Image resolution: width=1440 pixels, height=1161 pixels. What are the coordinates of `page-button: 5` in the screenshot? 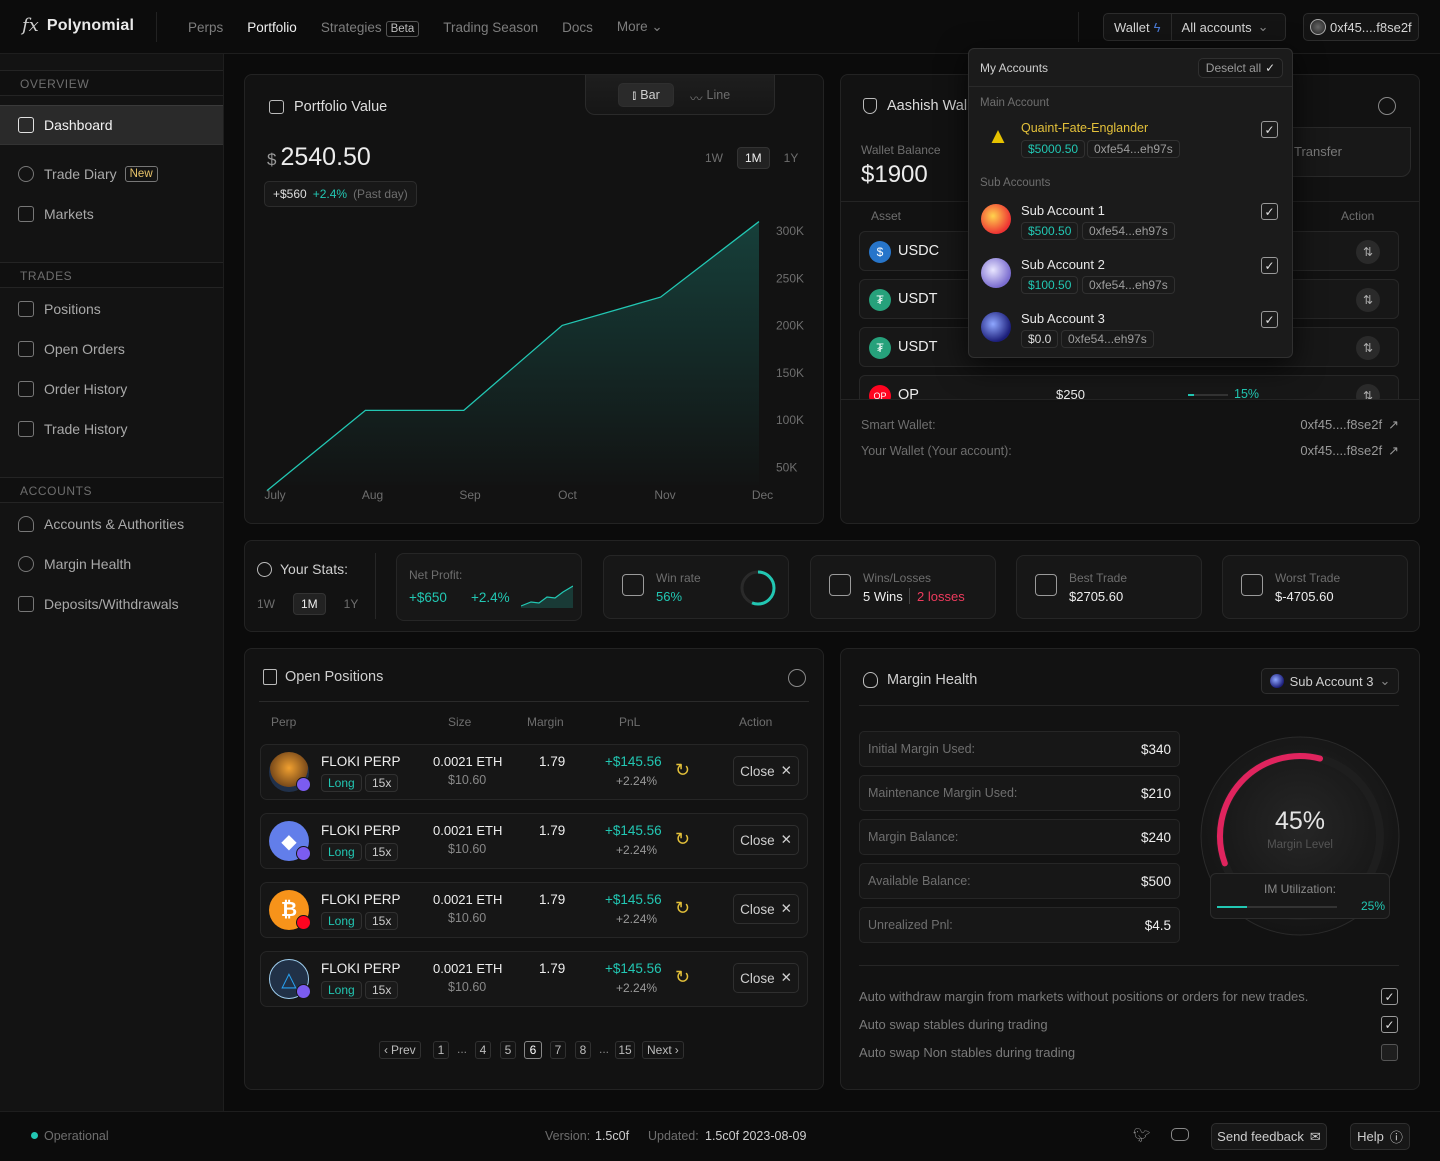 It's located at (508, 1050).